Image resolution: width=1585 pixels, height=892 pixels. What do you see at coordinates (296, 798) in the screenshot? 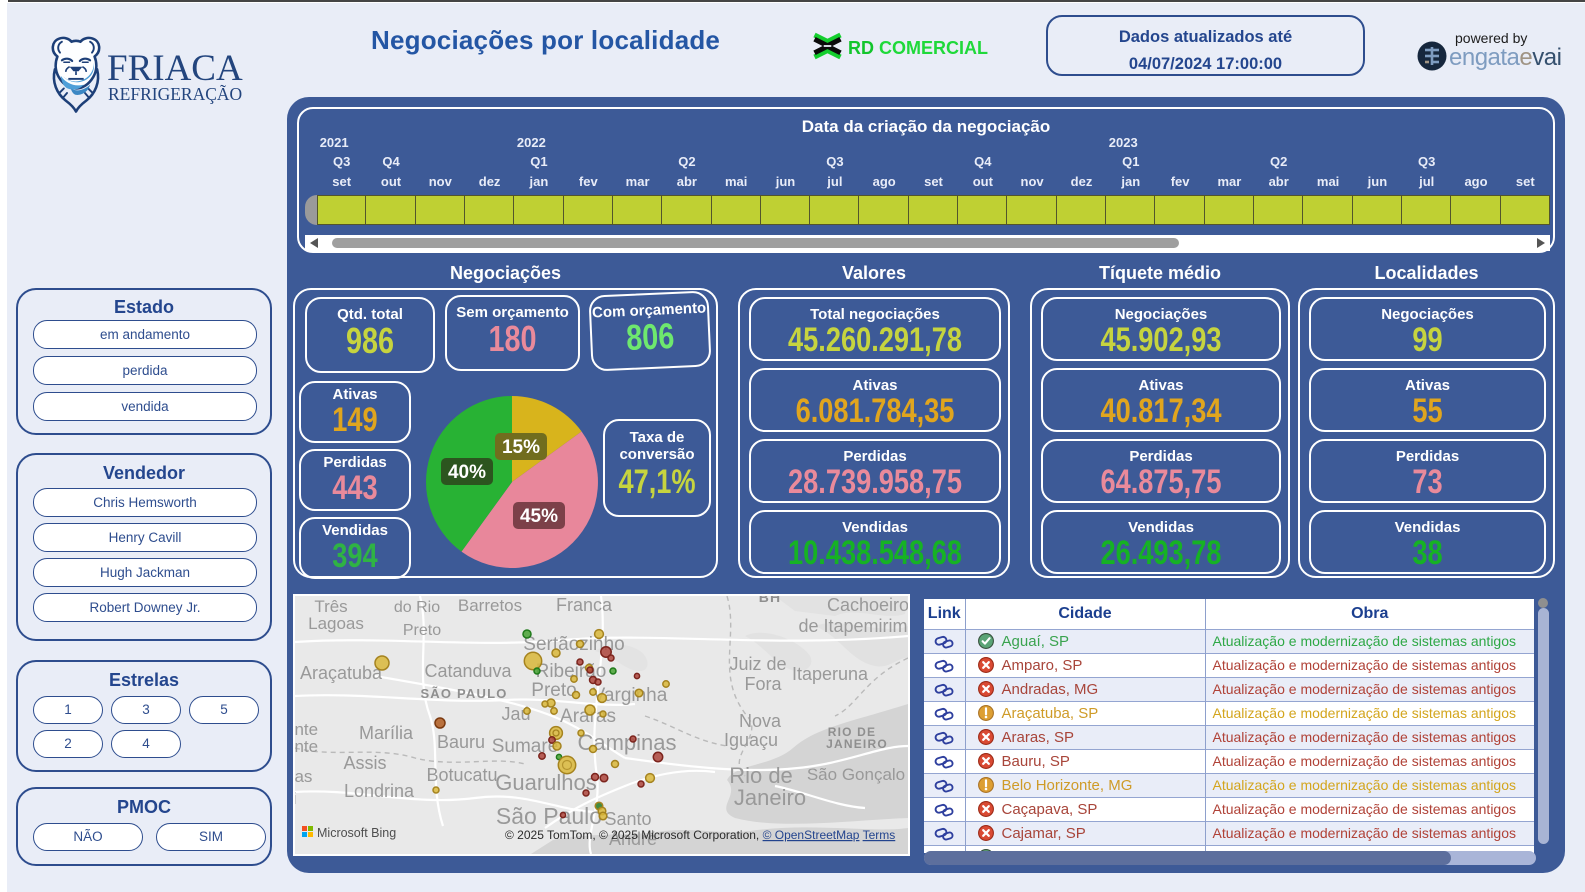
I see `svg-text: li` at bounding box center [296, 798].